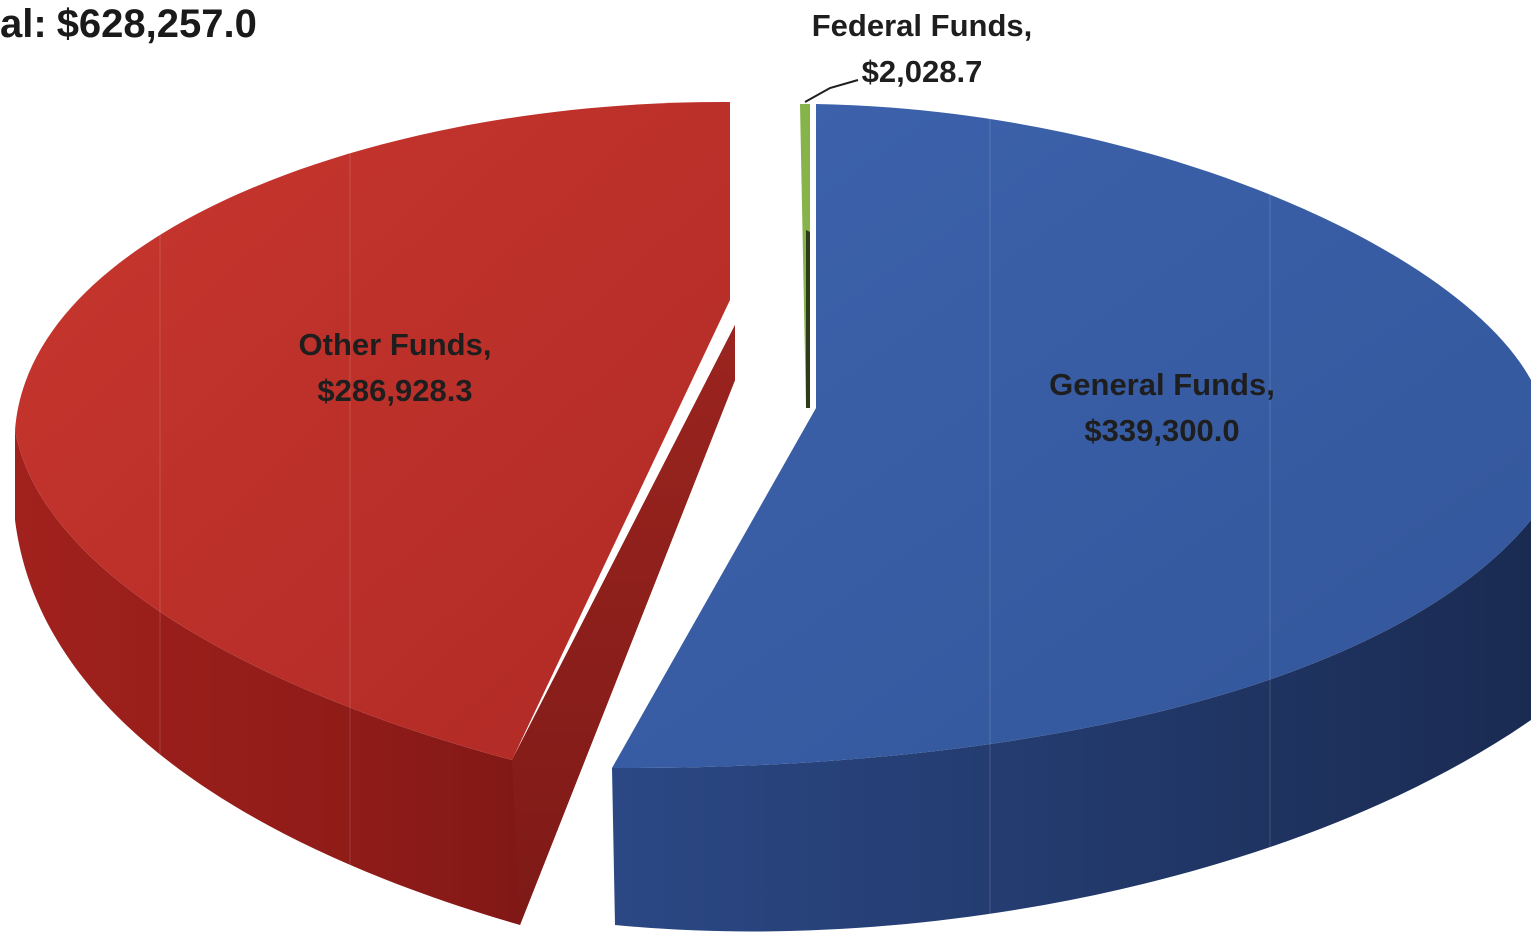  I want to click on data-label-general-funds-value: $339,300.0, so click(1162, 430).